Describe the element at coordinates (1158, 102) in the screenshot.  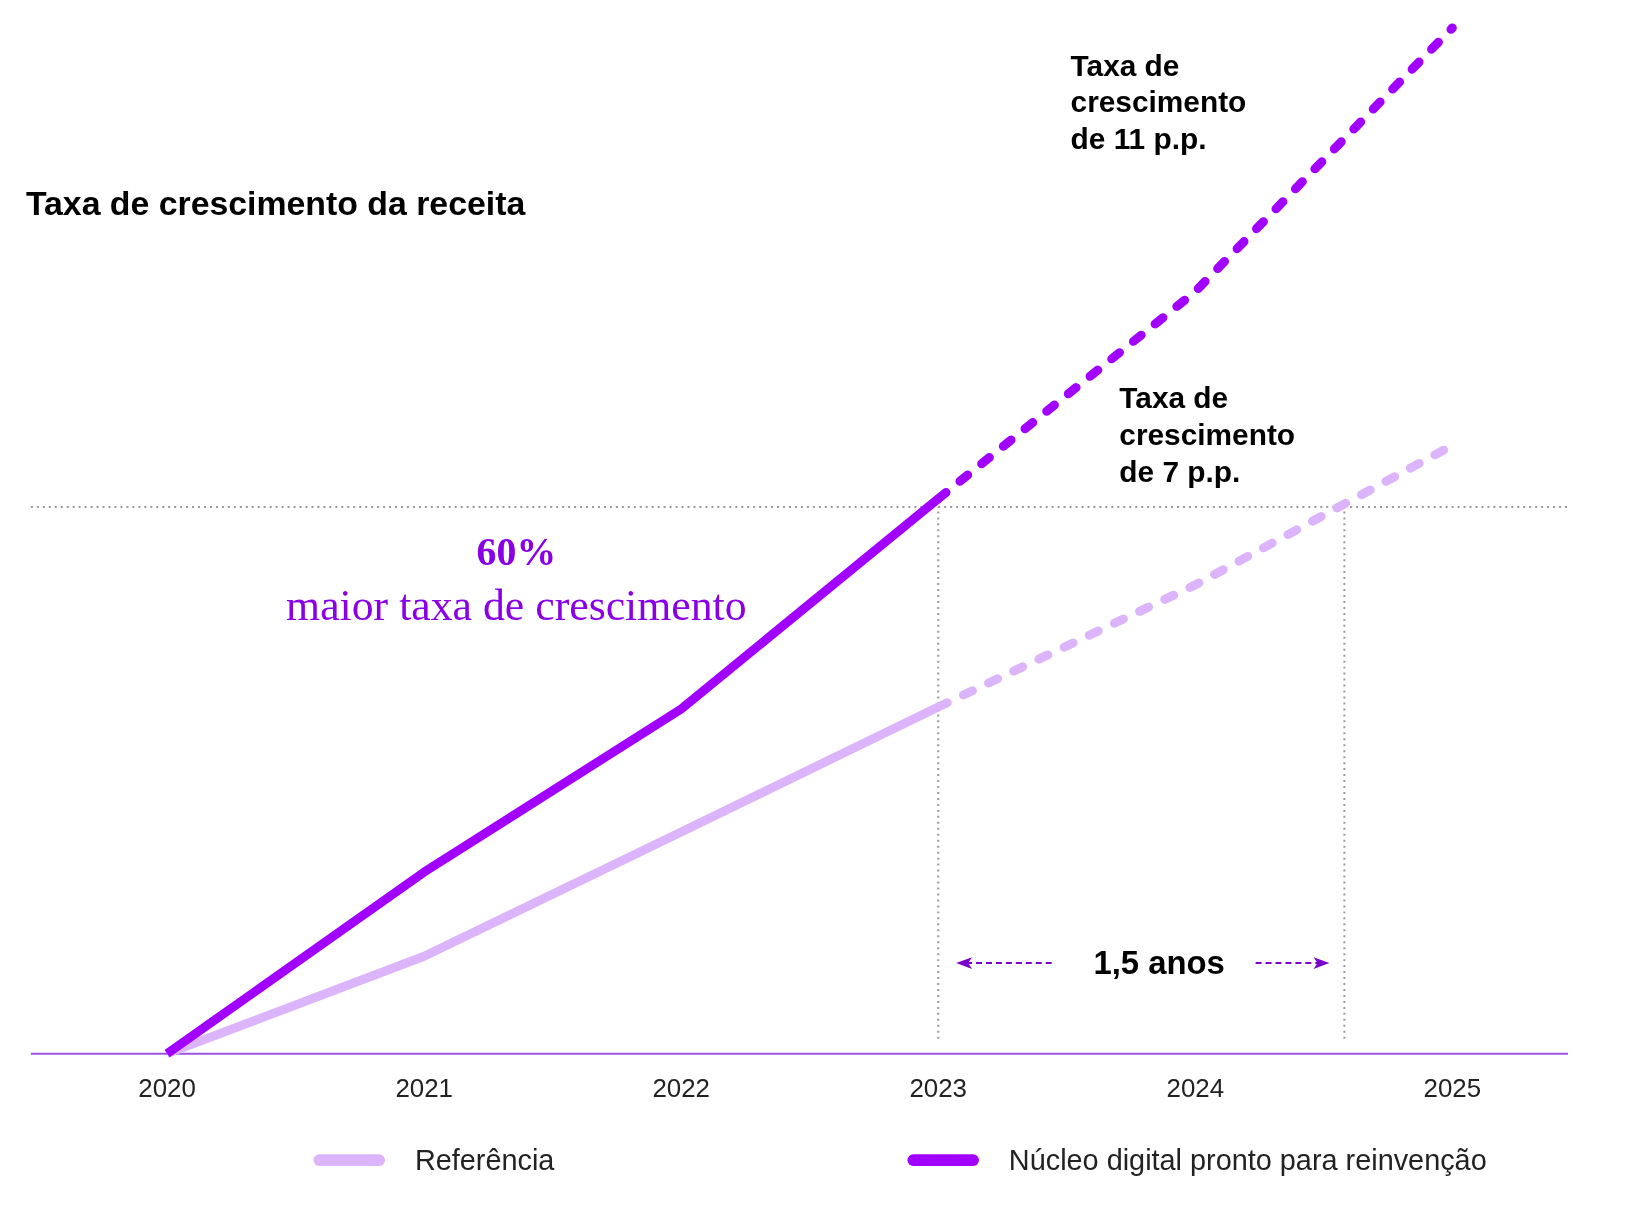
I see `annotation: Taxa de crescimento de 11 p.p.` at that location.